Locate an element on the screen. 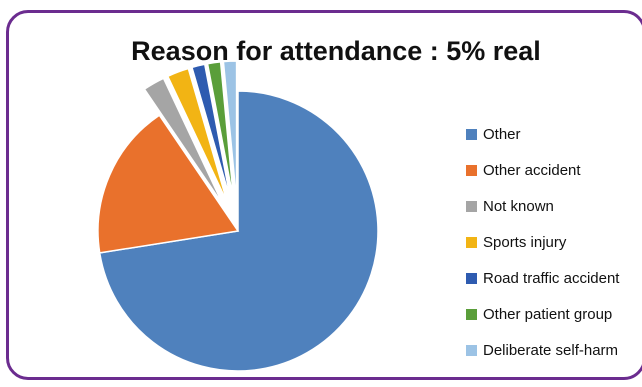 This screenshot has width=642, height=387. legend-label: Other patient group is located at coordinates (548, 314).